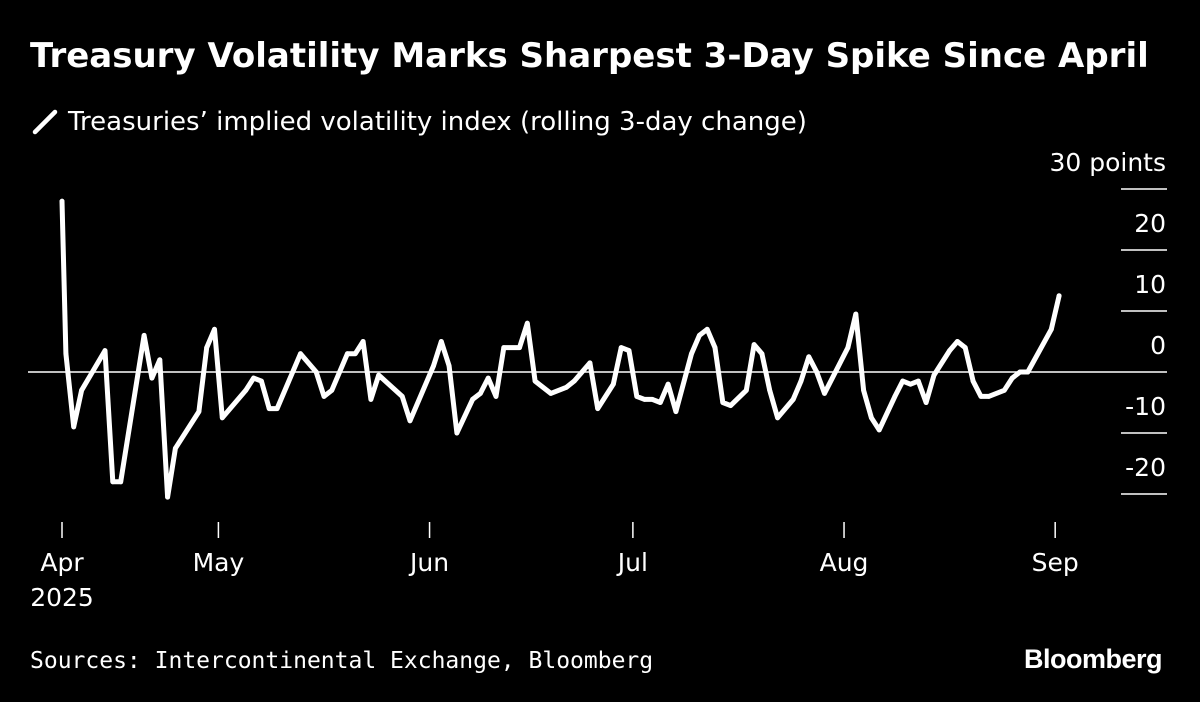 This screenshot has width=1200, height=702. I want to click on x-tick-label: Jul, so click(632, 562).